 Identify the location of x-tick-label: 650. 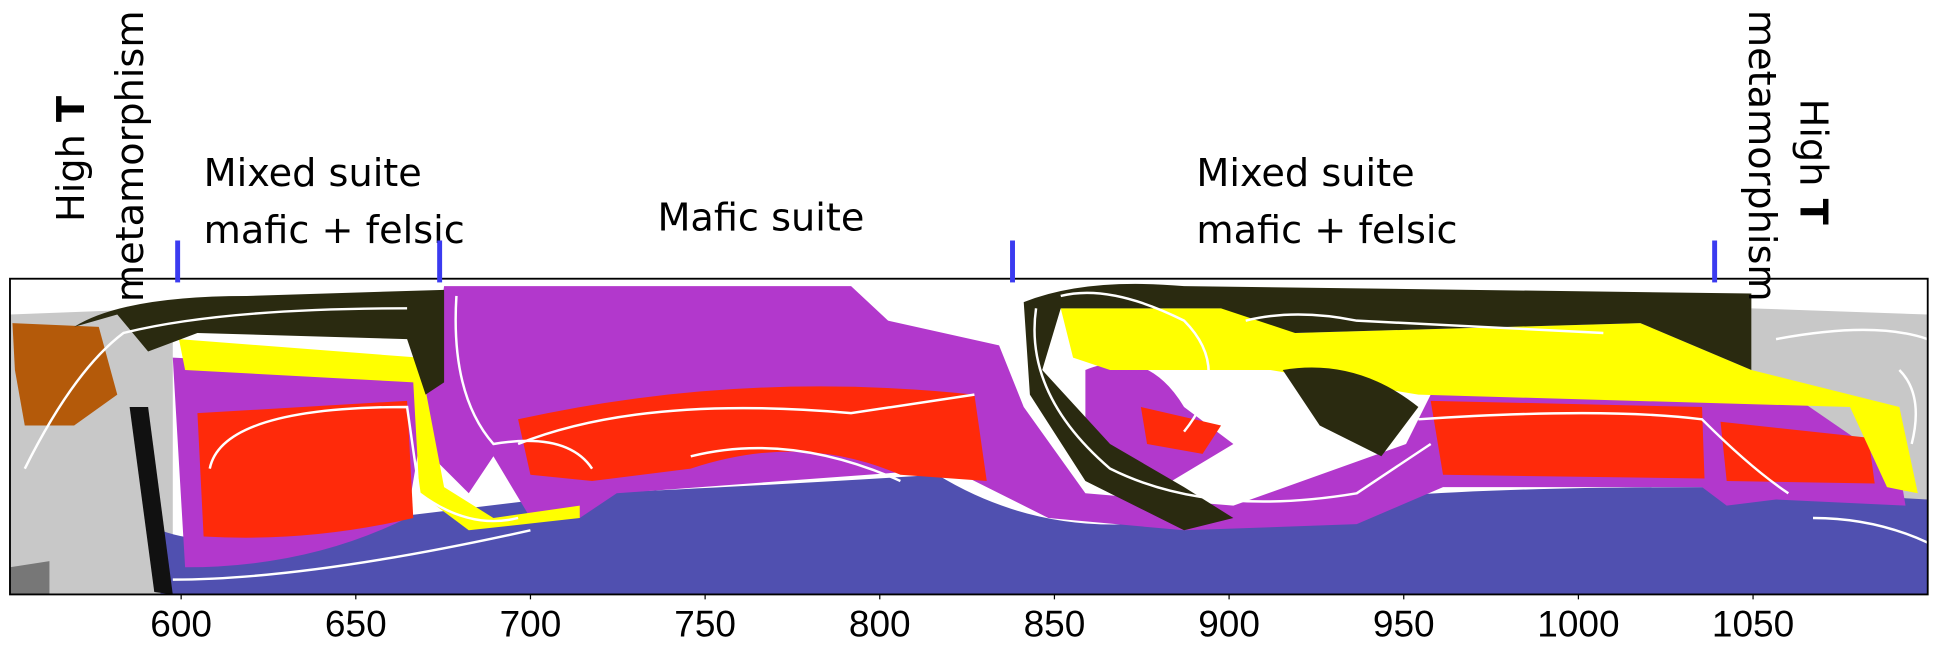
(356, 623).